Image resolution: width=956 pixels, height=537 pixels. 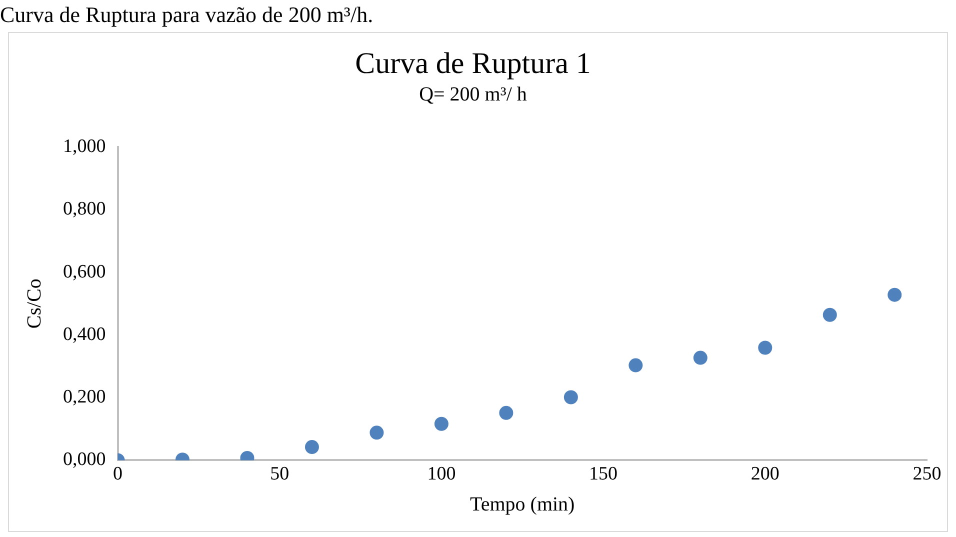 What do you see at coordinates (473, 63) in the screenshot?
I see `chart-title: Curva de Ruptura 1` at bounding box center [473, 63].